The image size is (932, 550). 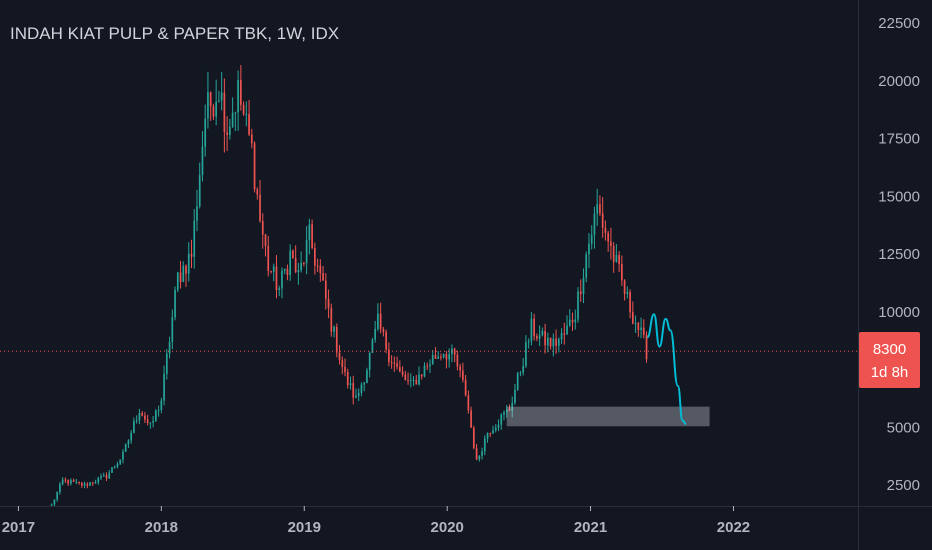 I want to click on time-axis: 2017 2018 2019 2020 2021 2022, so click(x=376, y=521).